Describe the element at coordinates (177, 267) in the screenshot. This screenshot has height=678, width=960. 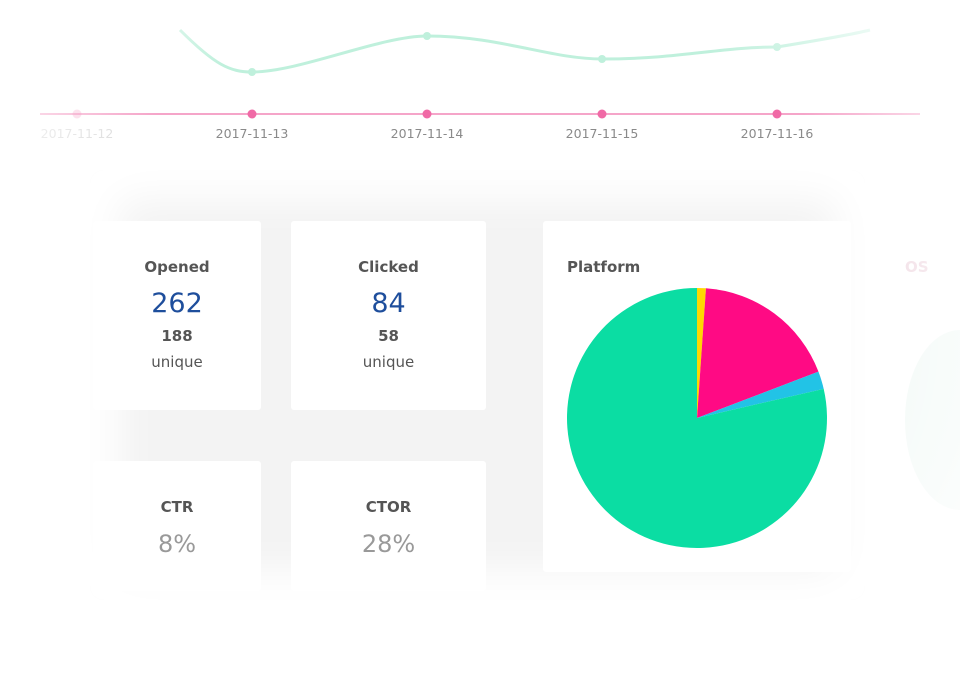
I see `opened-label: Opened` at that location.